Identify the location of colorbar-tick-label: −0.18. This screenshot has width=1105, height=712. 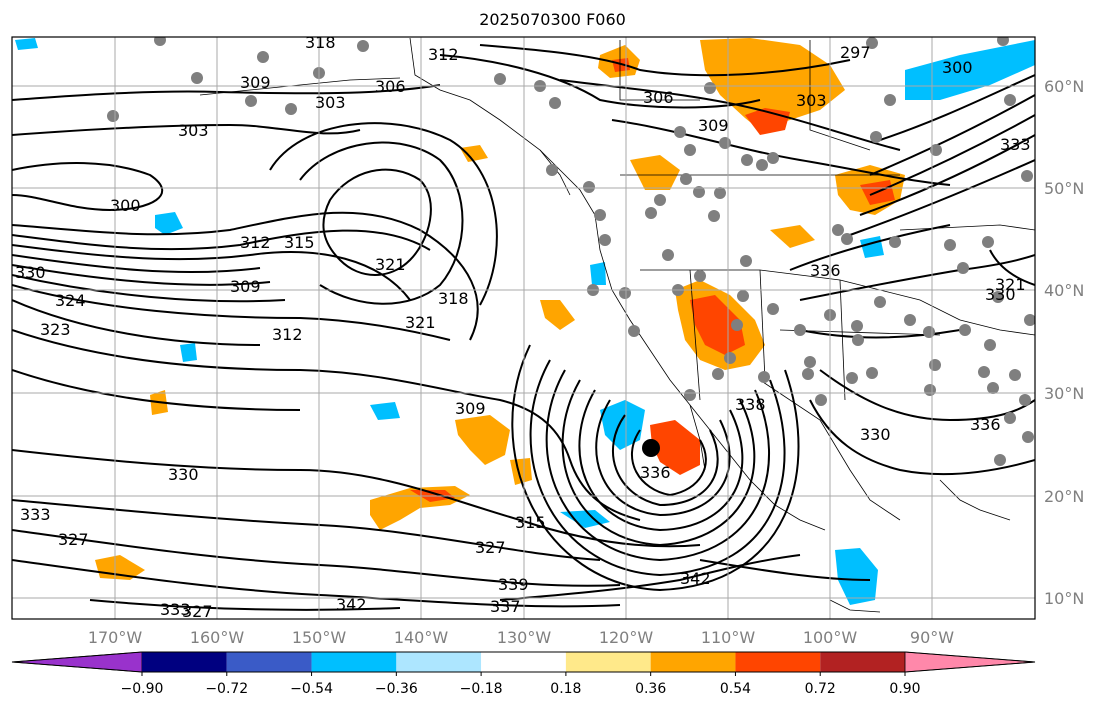
(481, 689).